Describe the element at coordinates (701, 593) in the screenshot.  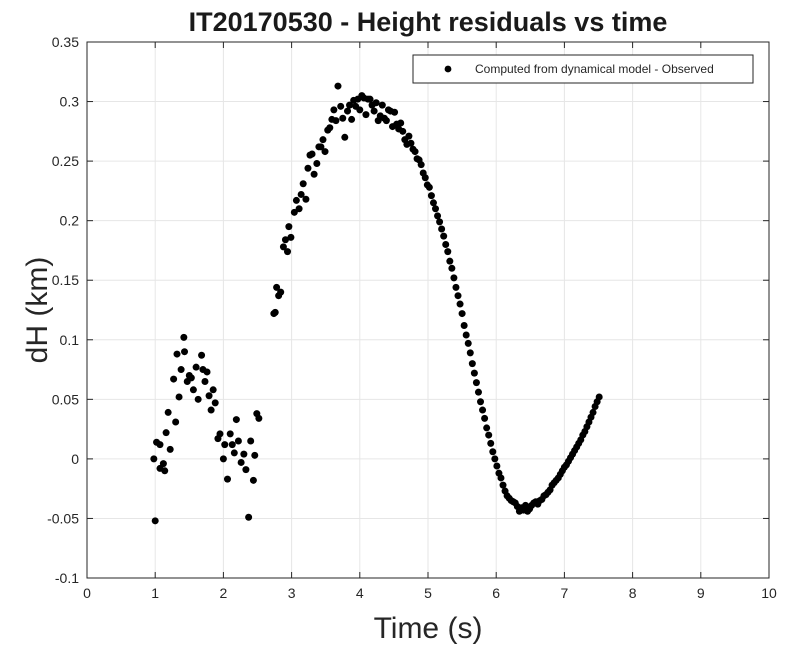
I see `x-tick-label: 9` at that location.